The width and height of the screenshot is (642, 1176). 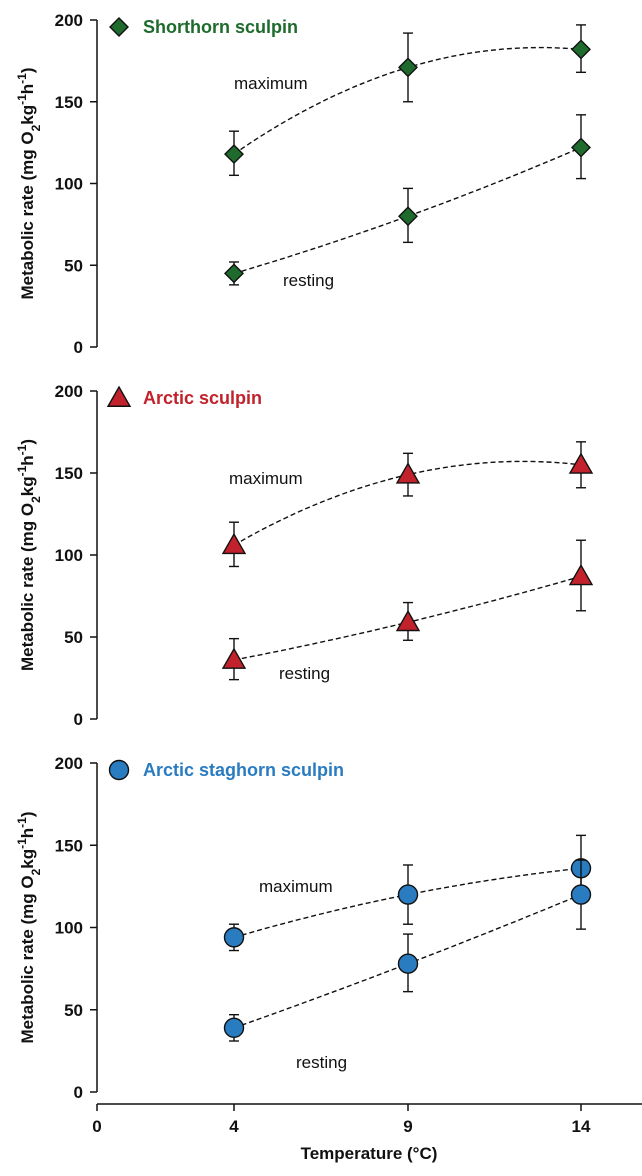 I want to click on panel-title: Arctic sculpin, so click(x=202, y=398).